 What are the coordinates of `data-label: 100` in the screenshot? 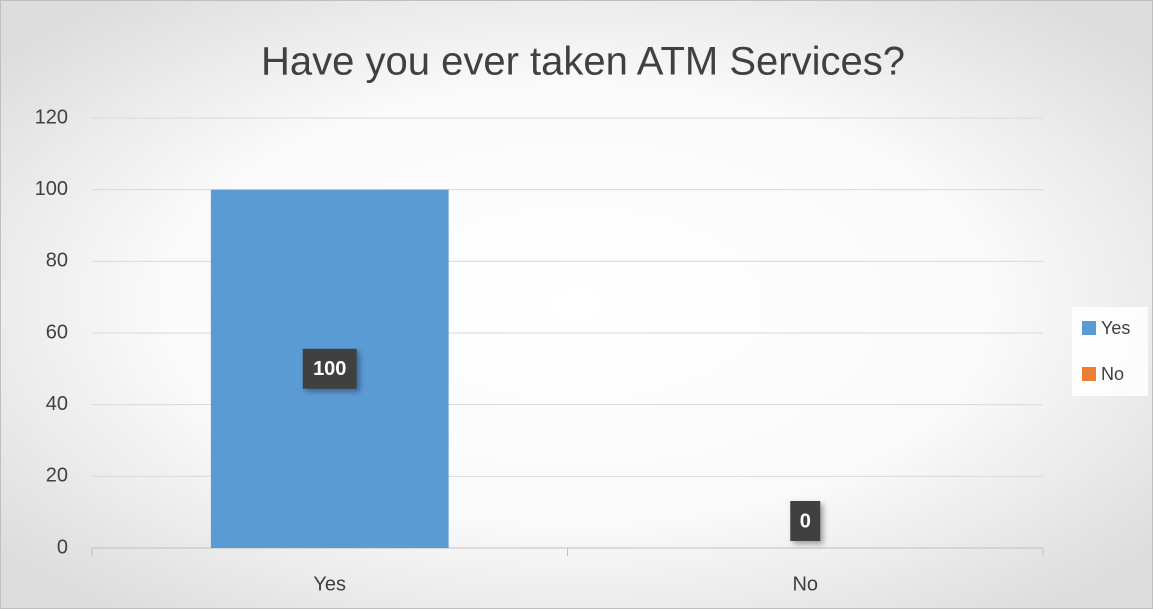 It's located at (329, 369).